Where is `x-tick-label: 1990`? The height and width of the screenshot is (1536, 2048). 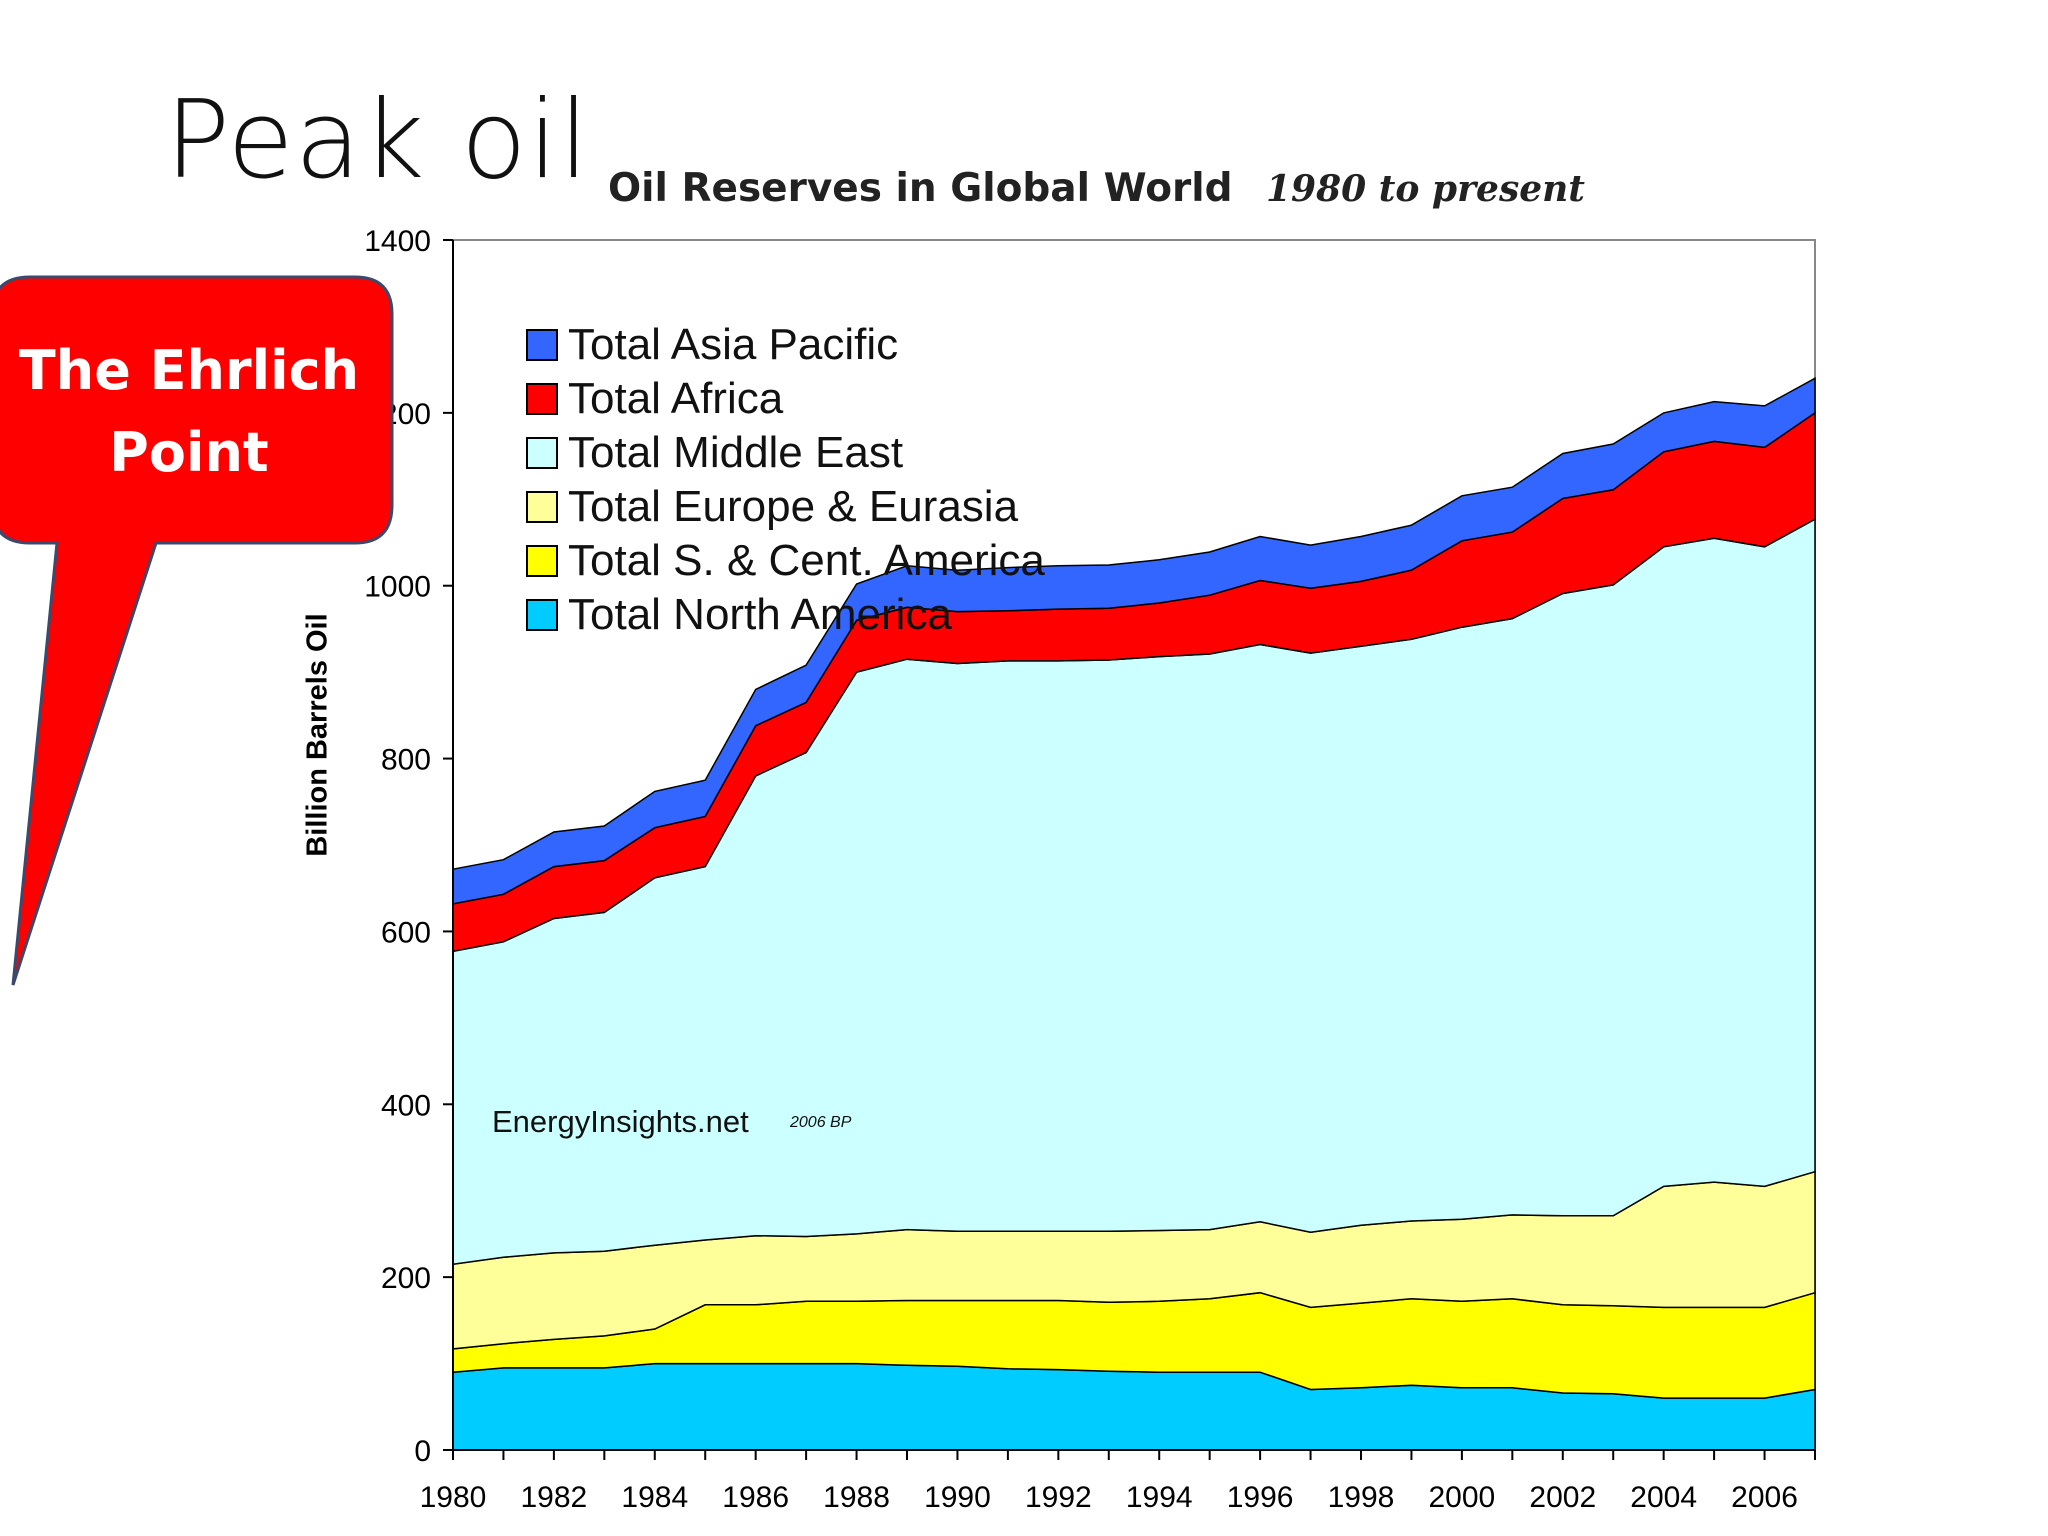
x-tick-label: 1990 is located at coordinates (957, 1497).